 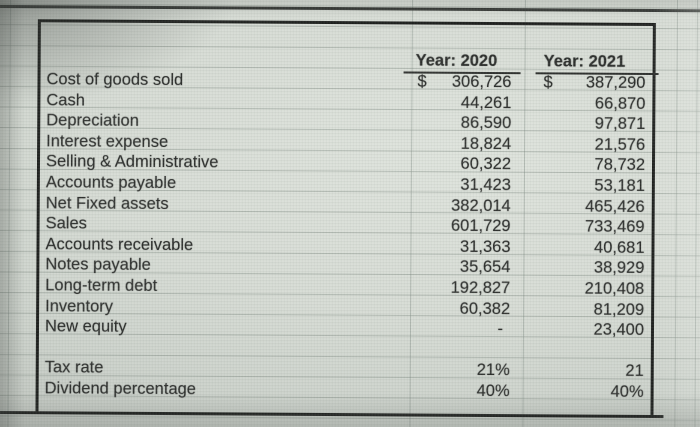 I want to click on cell-year-2020: -, so click(x=458, y=330).